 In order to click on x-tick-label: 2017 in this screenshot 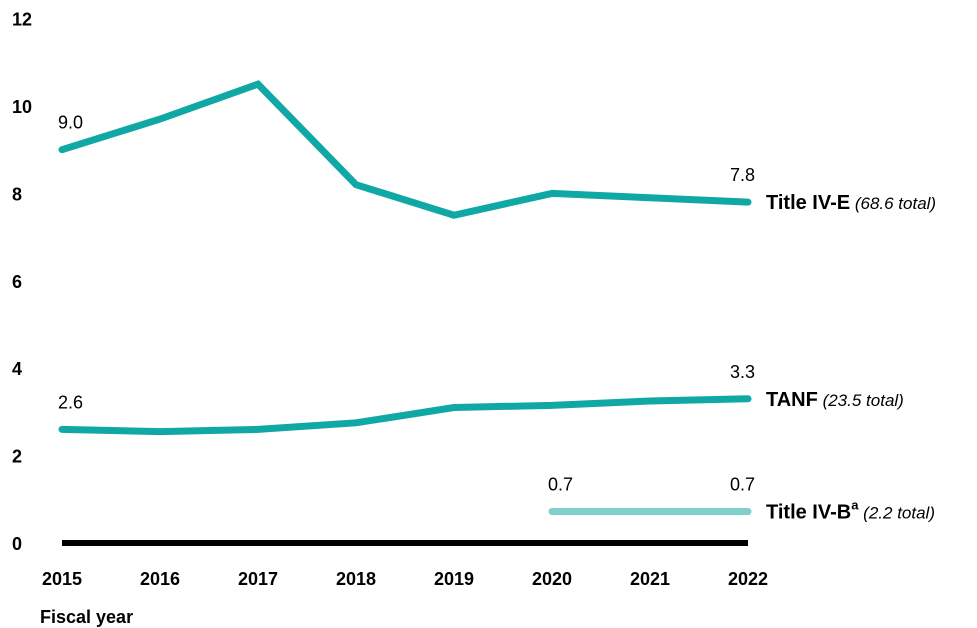, I will do `click(258, 579)`.